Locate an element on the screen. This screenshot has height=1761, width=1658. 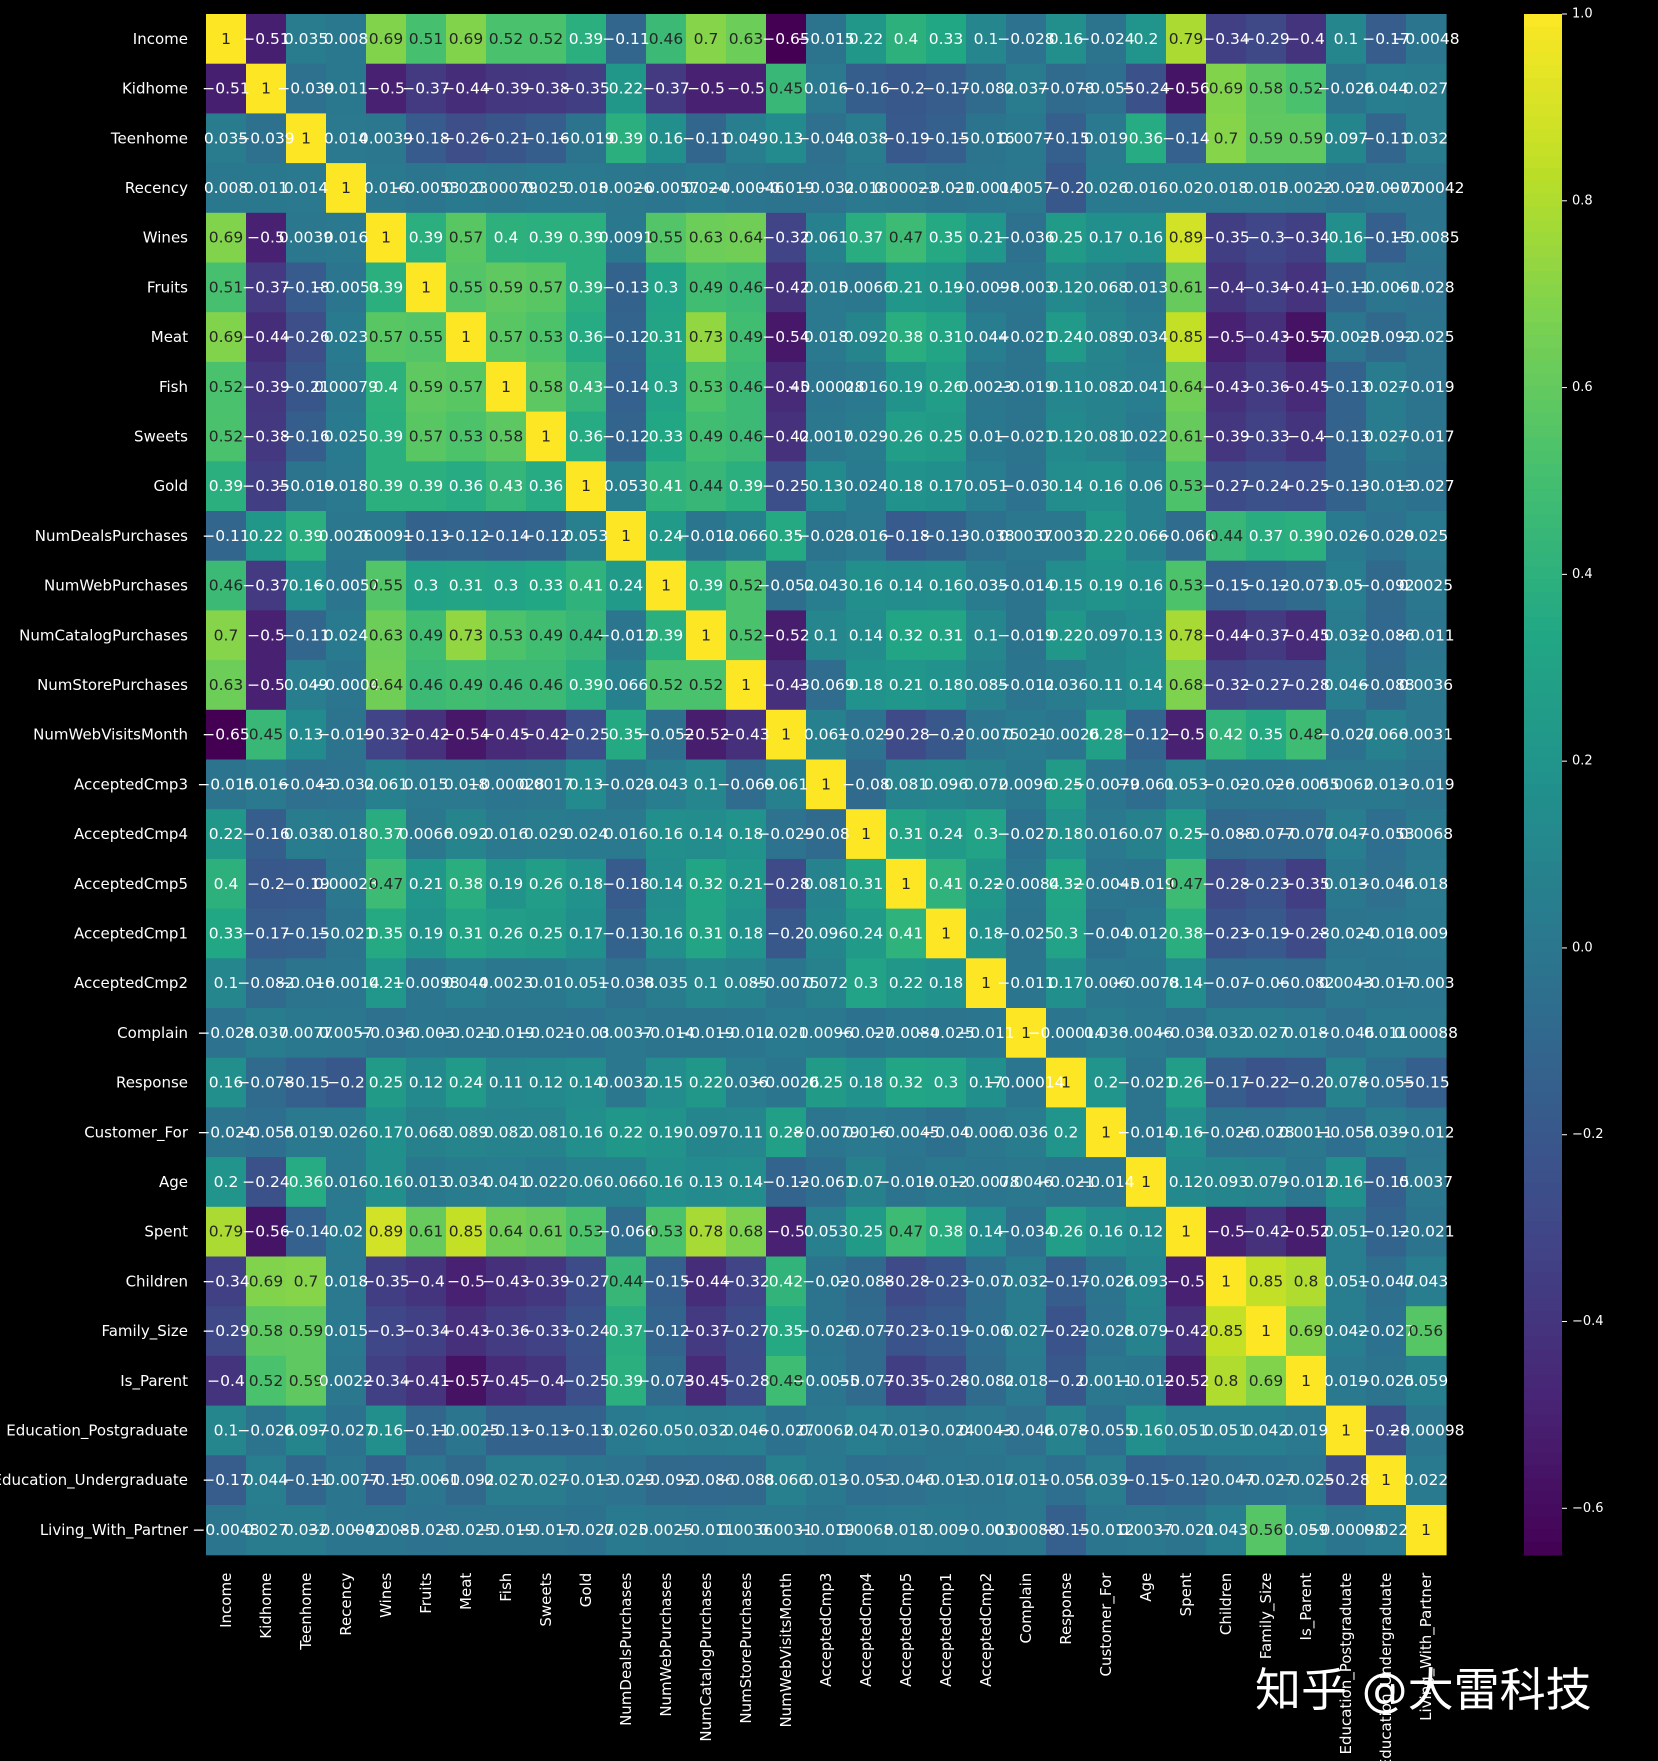
cell-value-label: 0.17 is located at coordinates (986, 1083).